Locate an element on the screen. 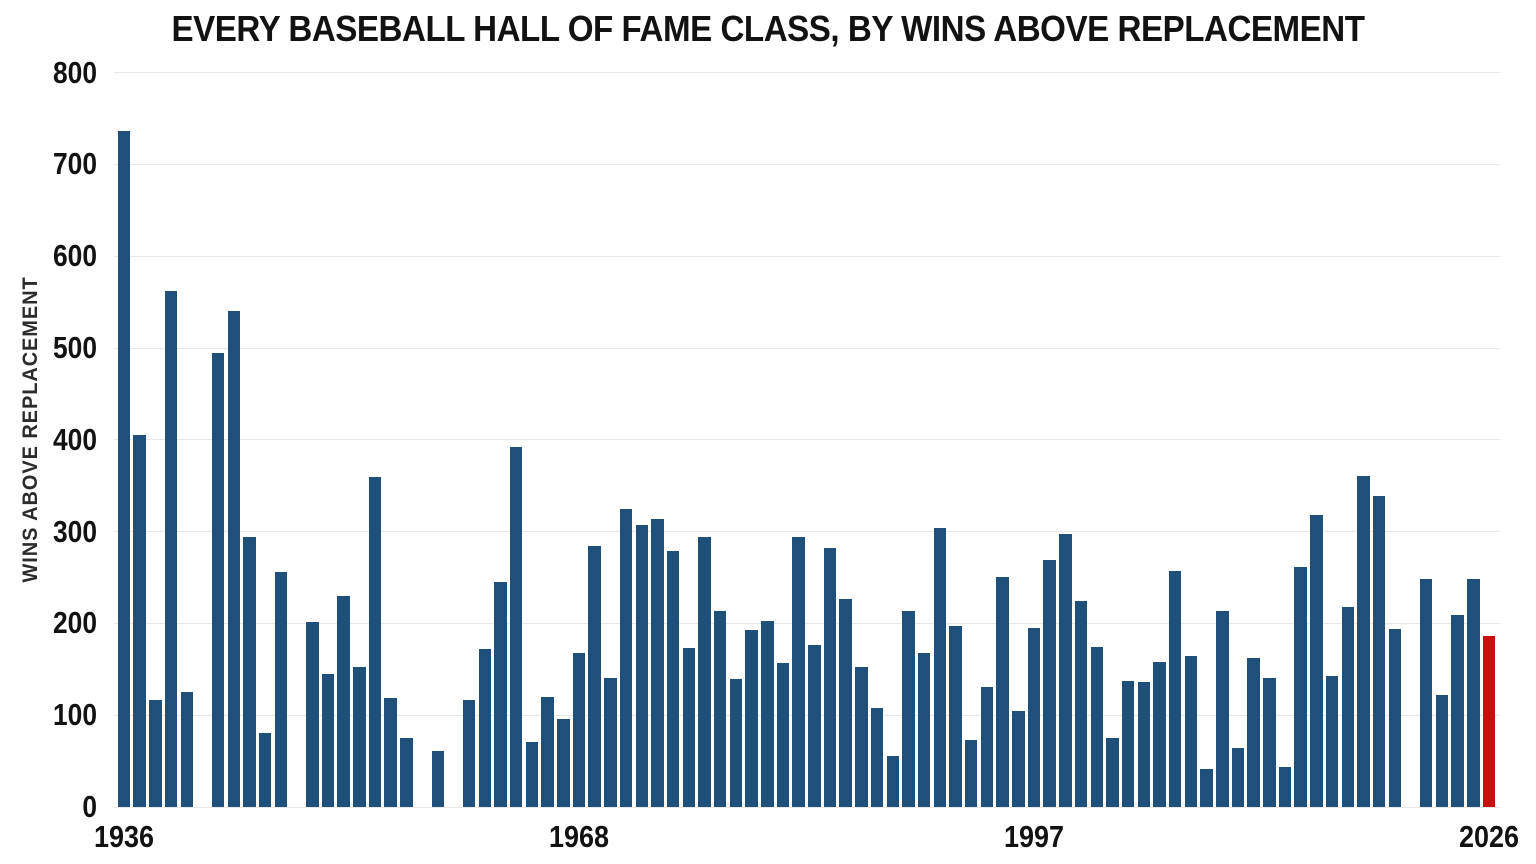 Image resolution: width=1536 pixels, height=864 pixels. bar-1979 is located at coordinates (751, 718).